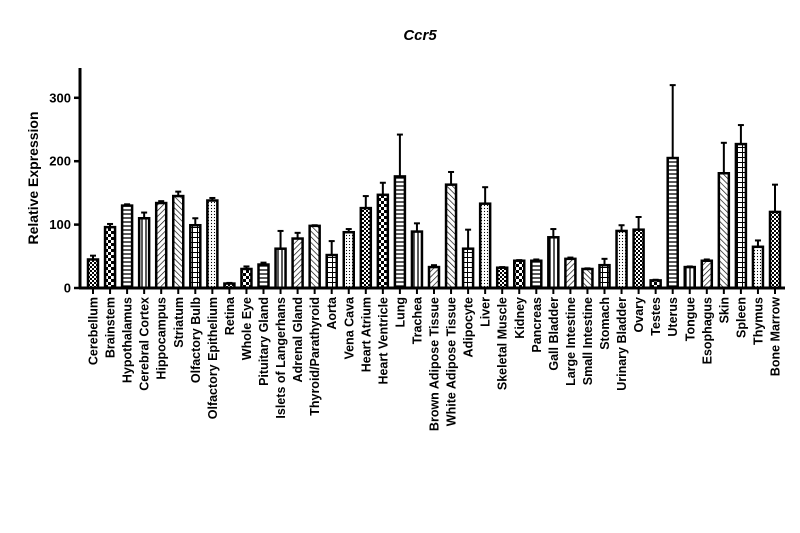  What do you see at coordinates (67, 288) in the screenshot?
I see `y-tick-label: 0` at bounding box center [67, 288].